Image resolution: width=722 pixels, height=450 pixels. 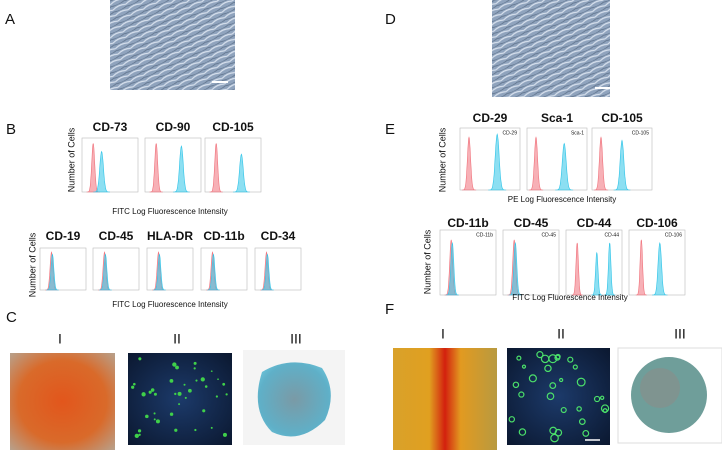 What do you see at coordinates (467, 223) in the screenshot?
I see `marker-title: CD-11b` at bounding box center [467, 223].